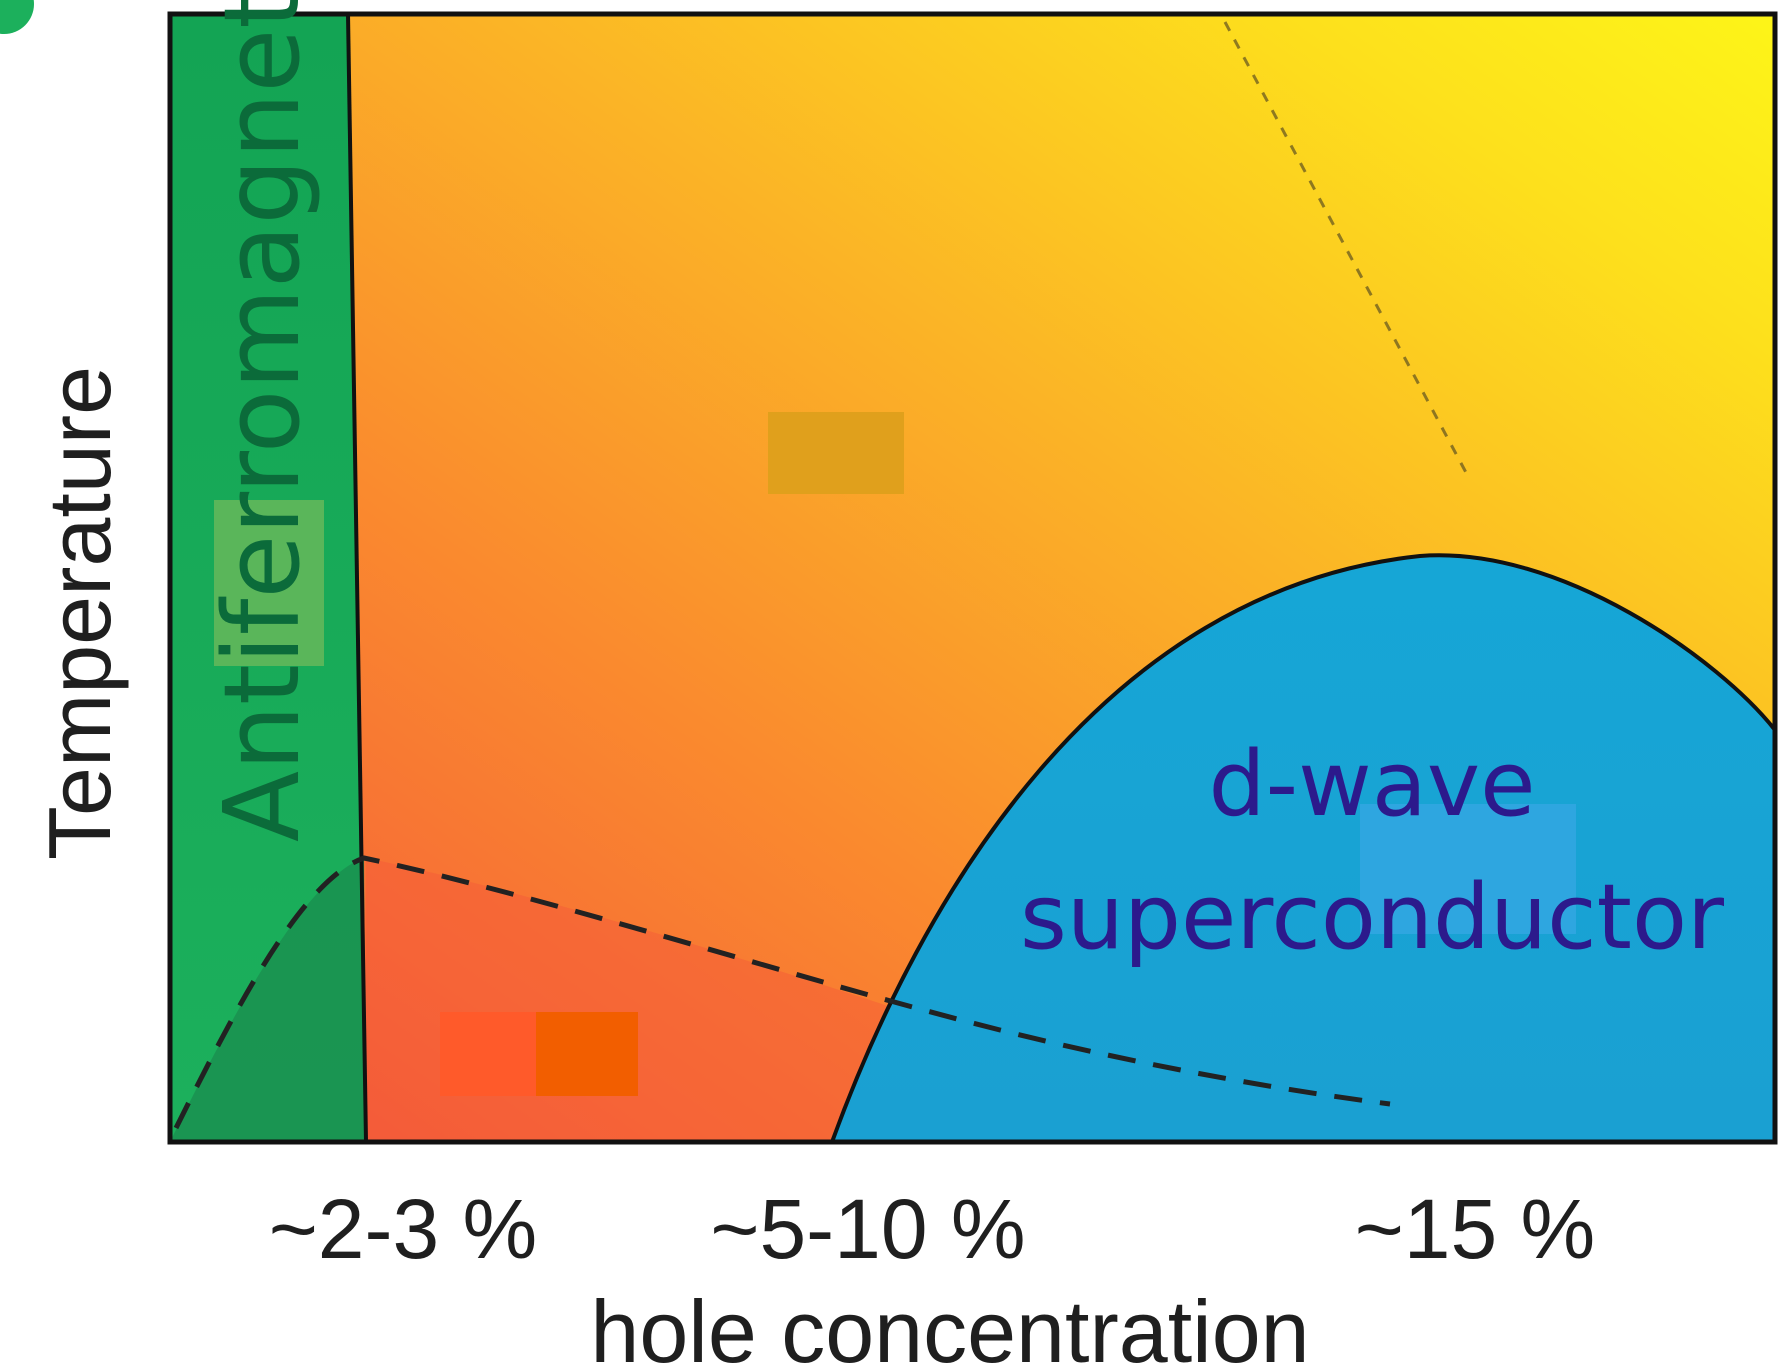  I want to click on overlay-box-bottom-left, so click(490, 1054).